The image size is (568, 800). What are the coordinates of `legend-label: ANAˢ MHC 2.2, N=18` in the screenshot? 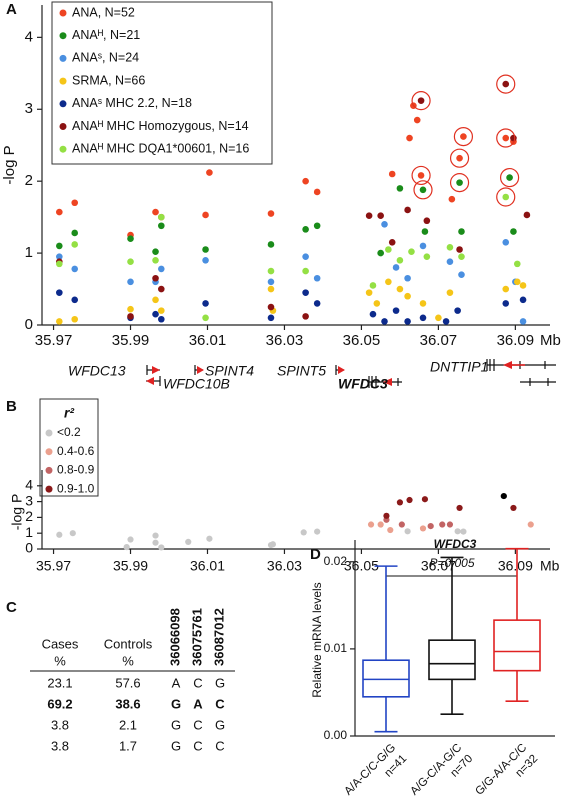 It's located at (132, 103).